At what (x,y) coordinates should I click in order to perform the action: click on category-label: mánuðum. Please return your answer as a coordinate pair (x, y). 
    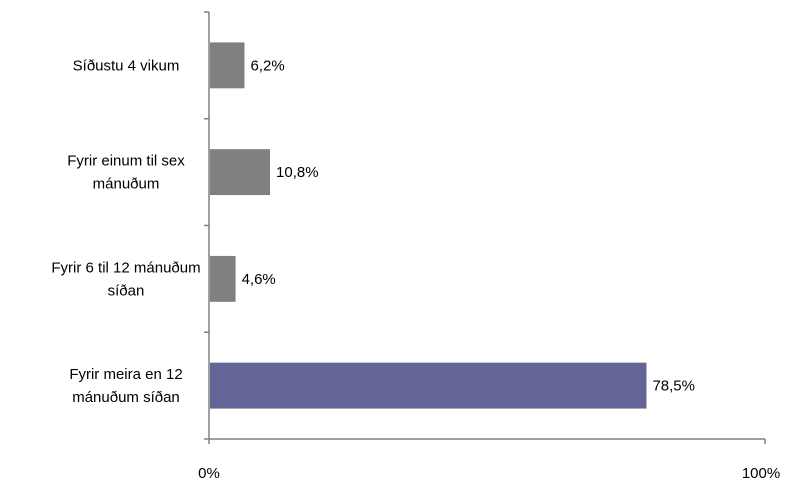
    Looking at the image, I should click on (126, 184).